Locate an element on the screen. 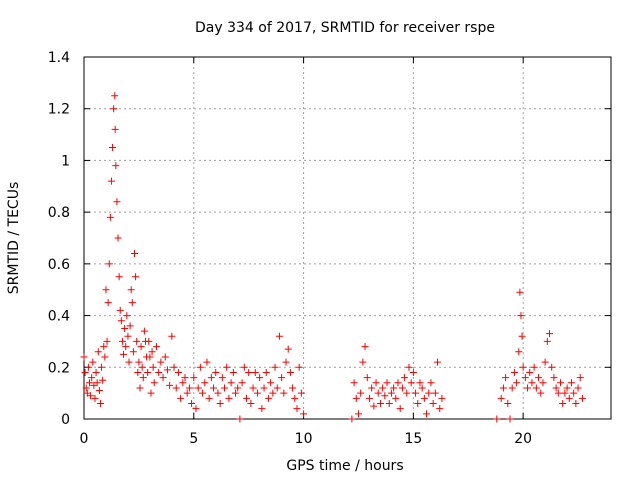 This screenshot has width=640, height=480. y-tick-label: 0.8 is located at coordinates (59, 213).